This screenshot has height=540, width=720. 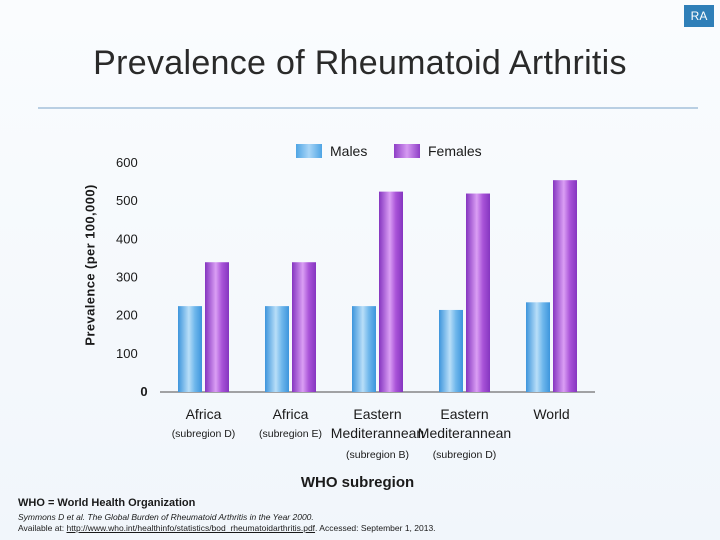 What do you see at coordinates (127, 353) in the screenshot?
I see `y-tick-label: 100` at bounding box center [127, 353].